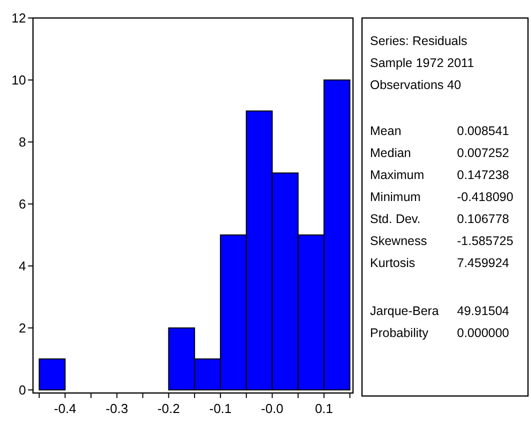 This screenshot has height=428, width=531. What do you see at coordinates (400, 333) in the screenshot?
I see `text: Probability` at bounding box center [400, 333].